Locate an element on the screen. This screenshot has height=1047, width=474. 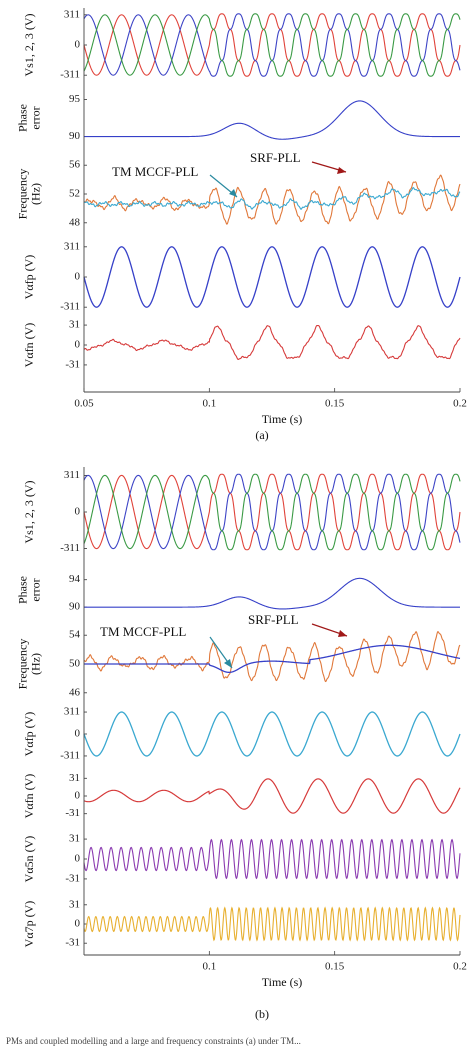
panel-3: 54 50 46 Frequency (Hz) is located at coordinates (238, 663).